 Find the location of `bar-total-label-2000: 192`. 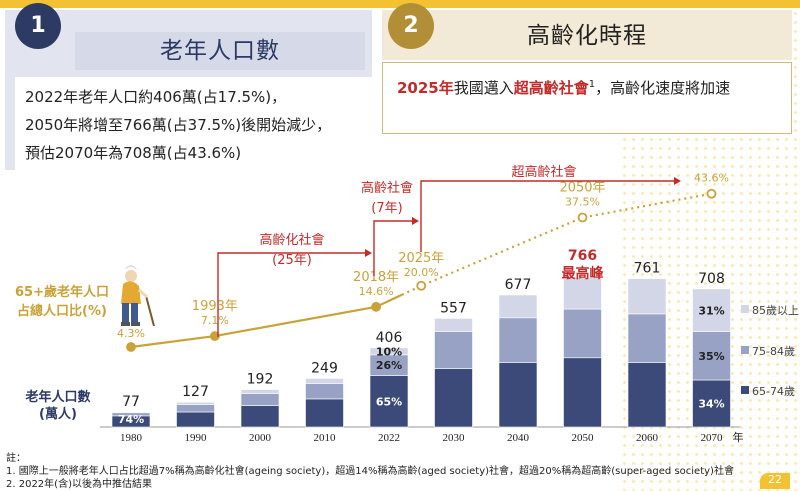

bar-total-label-2000: 192 is located at coordinates (260, 380).